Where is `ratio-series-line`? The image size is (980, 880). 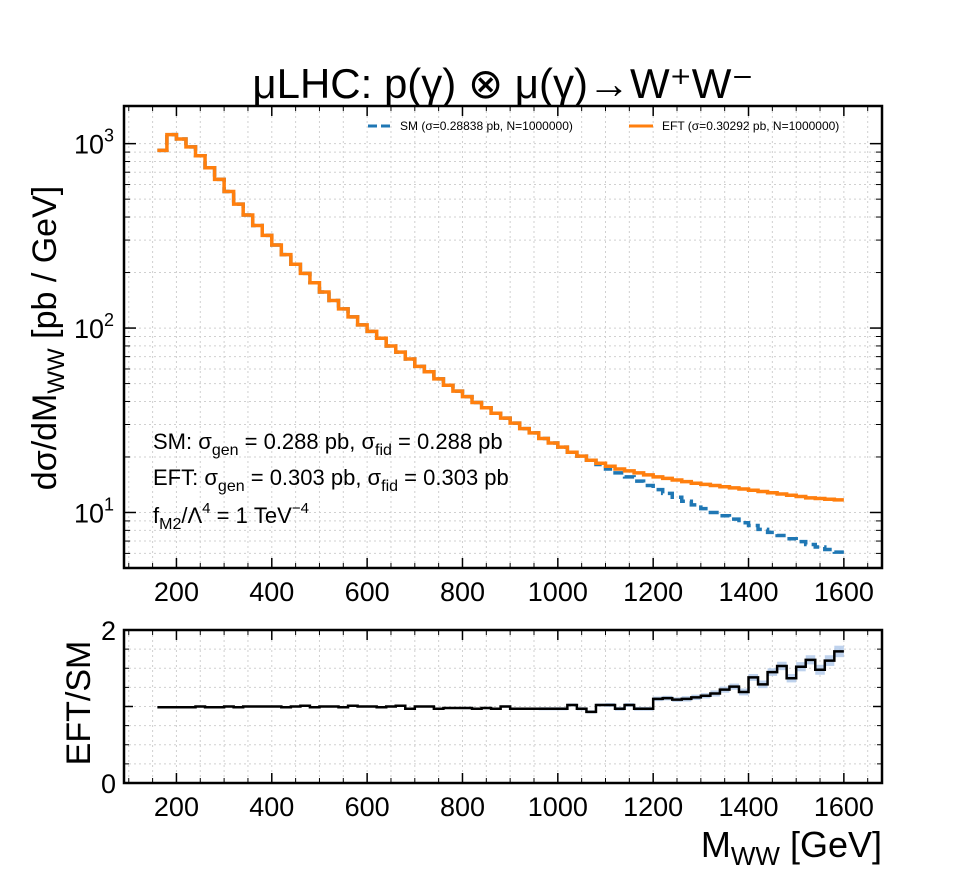 ratio-series-line is located at coordinates (500, 682).